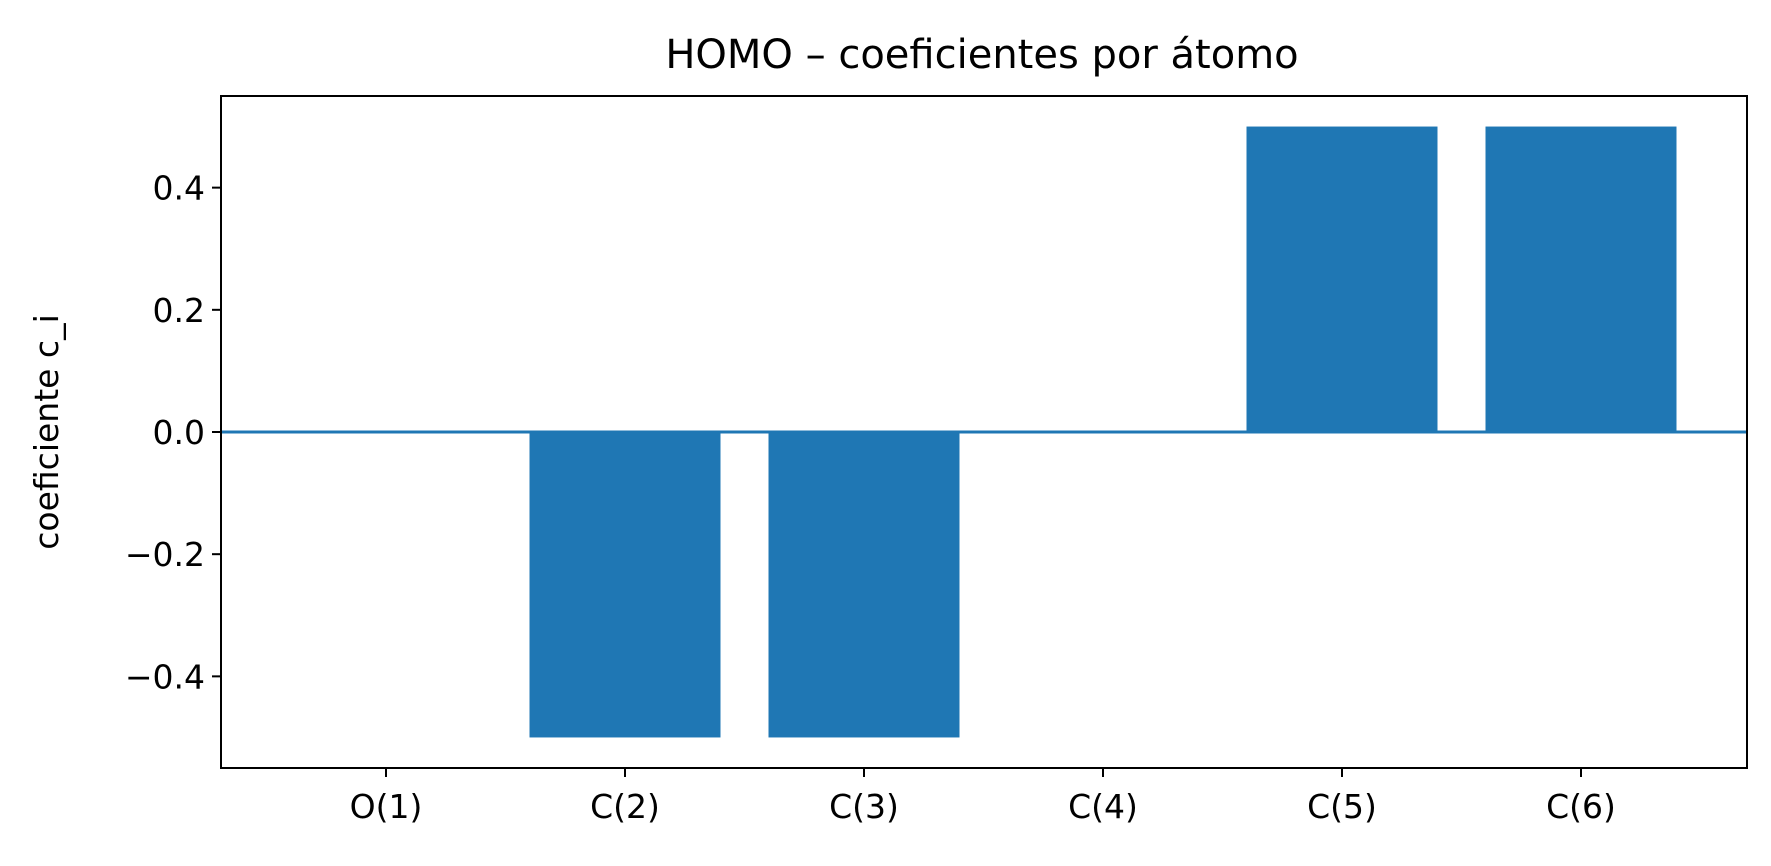 The width and height of the screenshot is (1771, 866). Describe the element at coordinates (165, 676) in the screenshot. I see `y-tick-label: −0.4` at that location.